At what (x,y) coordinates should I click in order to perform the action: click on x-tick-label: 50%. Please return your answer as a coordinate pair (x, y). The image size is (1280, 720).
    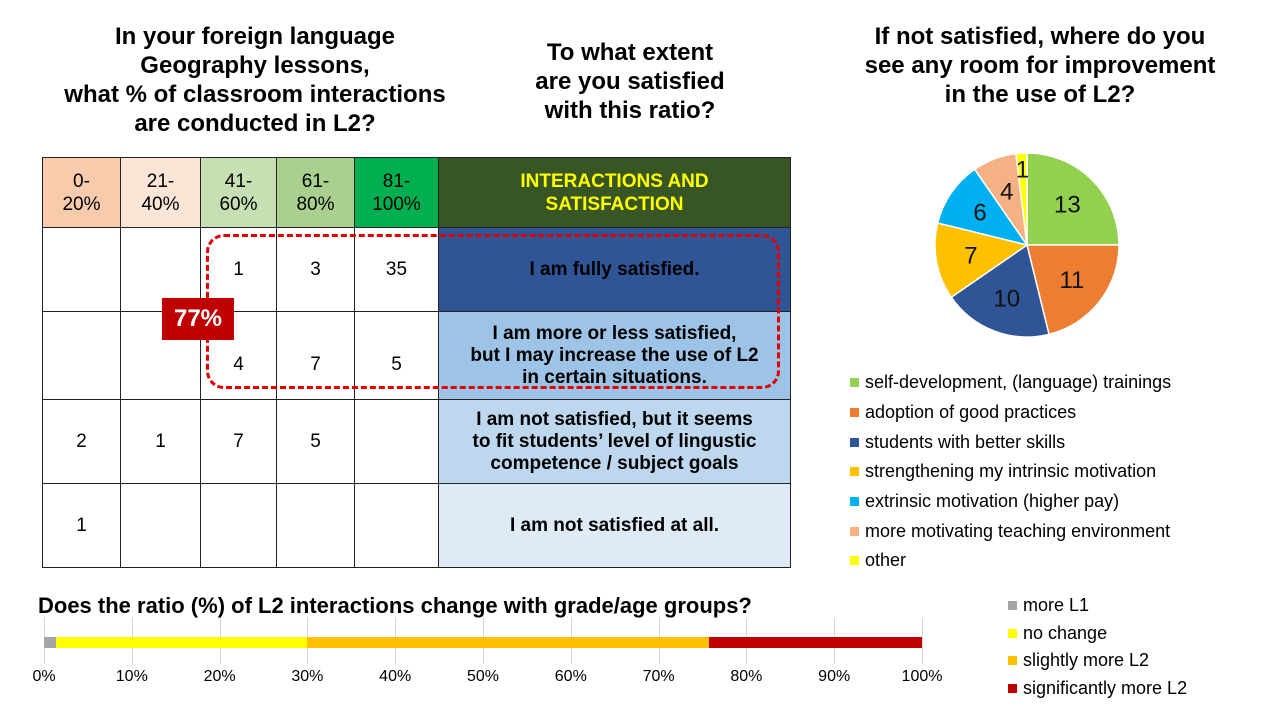
    Looking at the image, I should click on (483, 676).